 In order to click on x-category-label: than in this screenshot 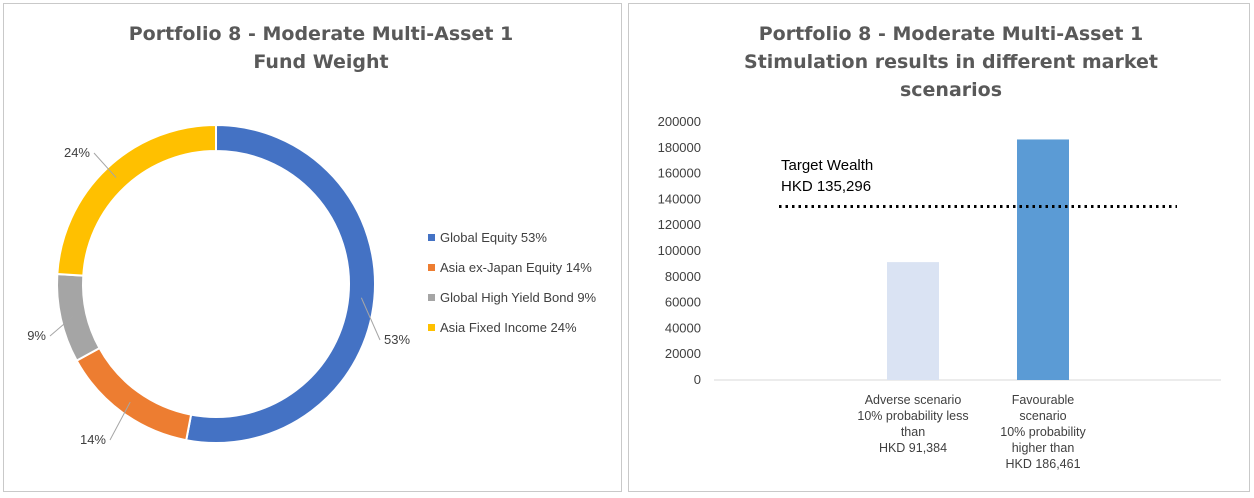, I will do `click(913, 432)`.